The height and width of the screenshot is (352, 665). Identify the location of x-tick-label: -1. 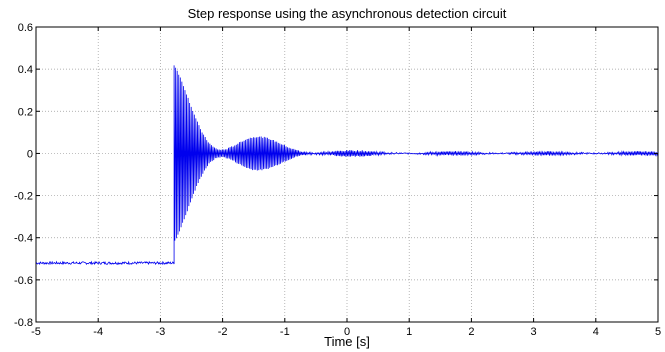
(285, 332).